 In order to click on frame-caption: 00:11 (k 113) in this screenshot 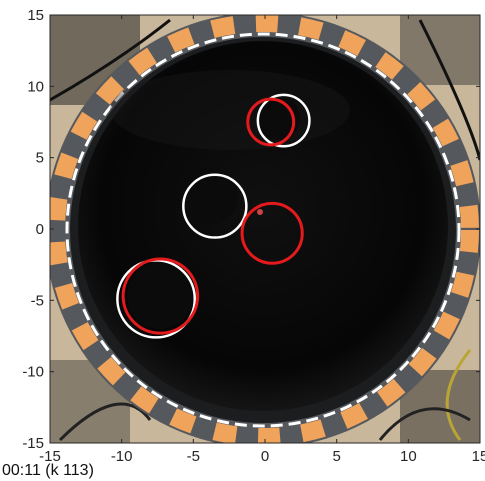, I will do `click(48, 470)`.